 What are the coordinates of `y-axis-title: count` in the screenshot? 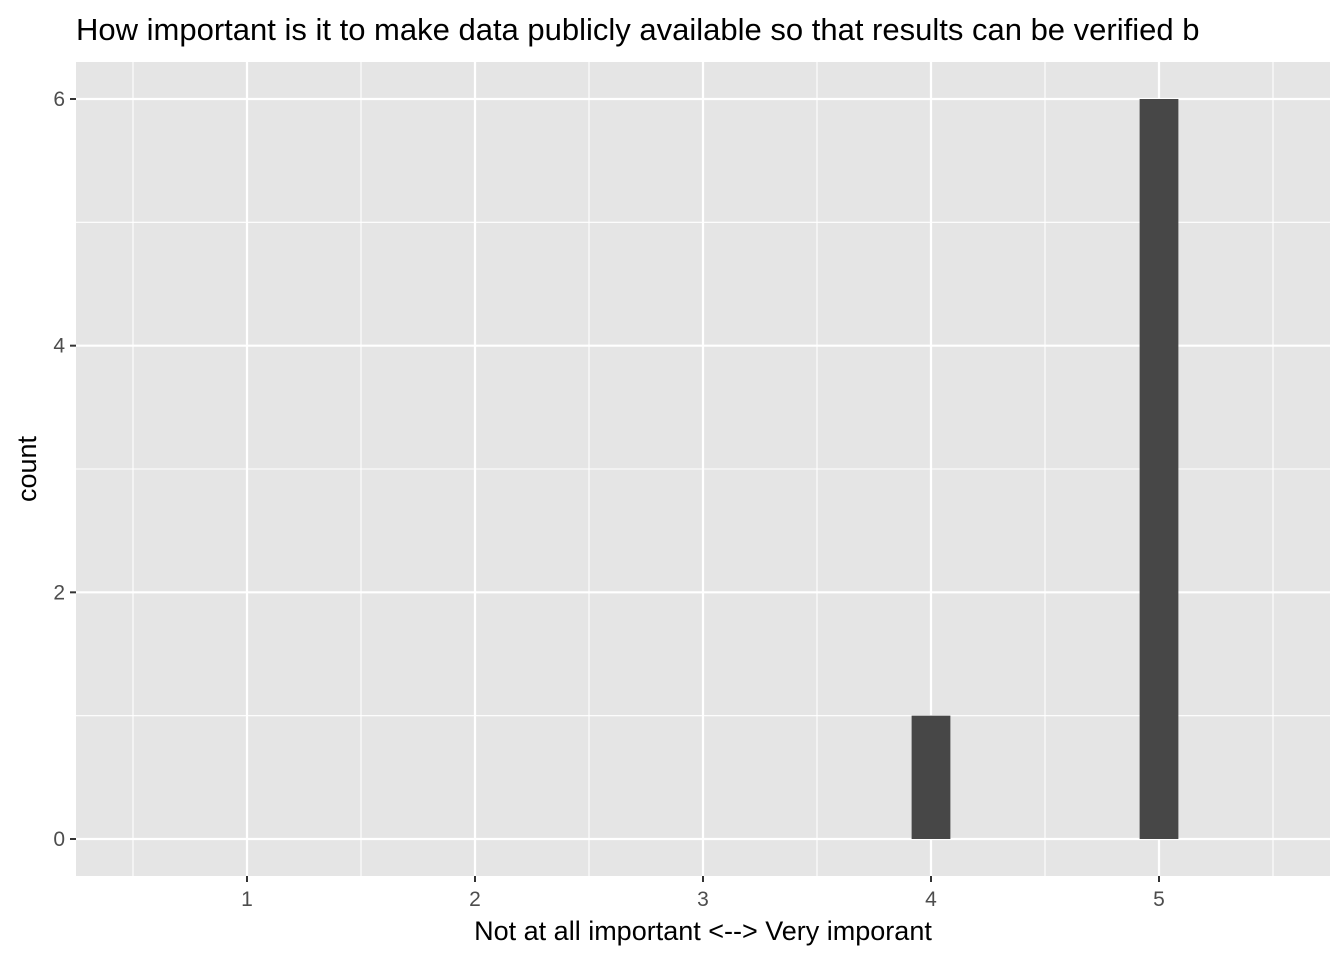 It's located at (27, 468).